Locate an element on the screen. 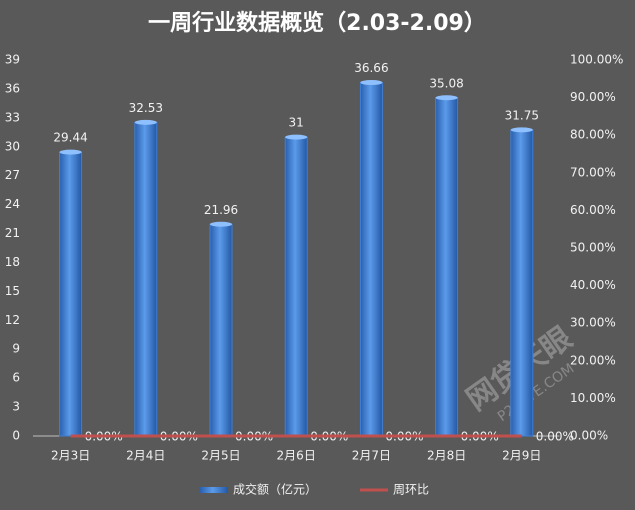  y-tick-label: 36 is located at coordinates (12, 88).